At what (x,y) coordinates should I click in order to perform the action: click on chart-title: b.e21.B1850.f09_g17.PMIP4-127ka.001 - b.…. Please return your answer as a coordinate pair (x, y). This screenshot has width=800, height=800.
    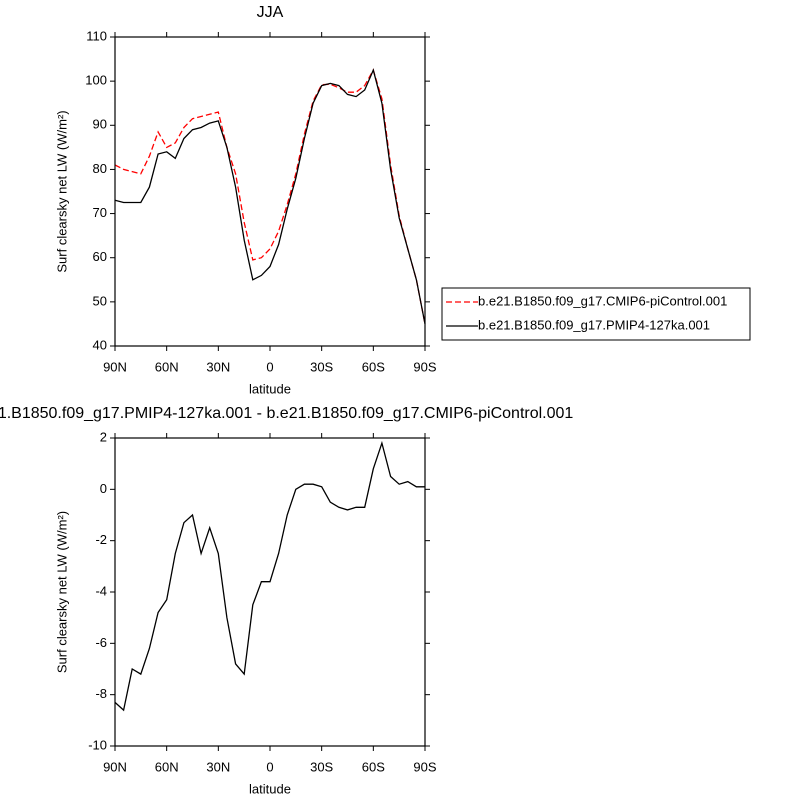
    Looking at the image, I should click on (286, 413).